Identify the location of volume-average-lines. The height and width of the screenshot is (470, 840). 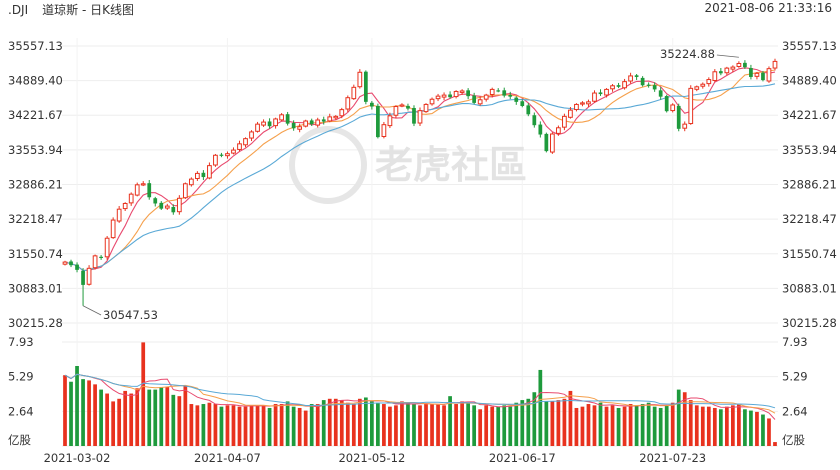
(420, 396).